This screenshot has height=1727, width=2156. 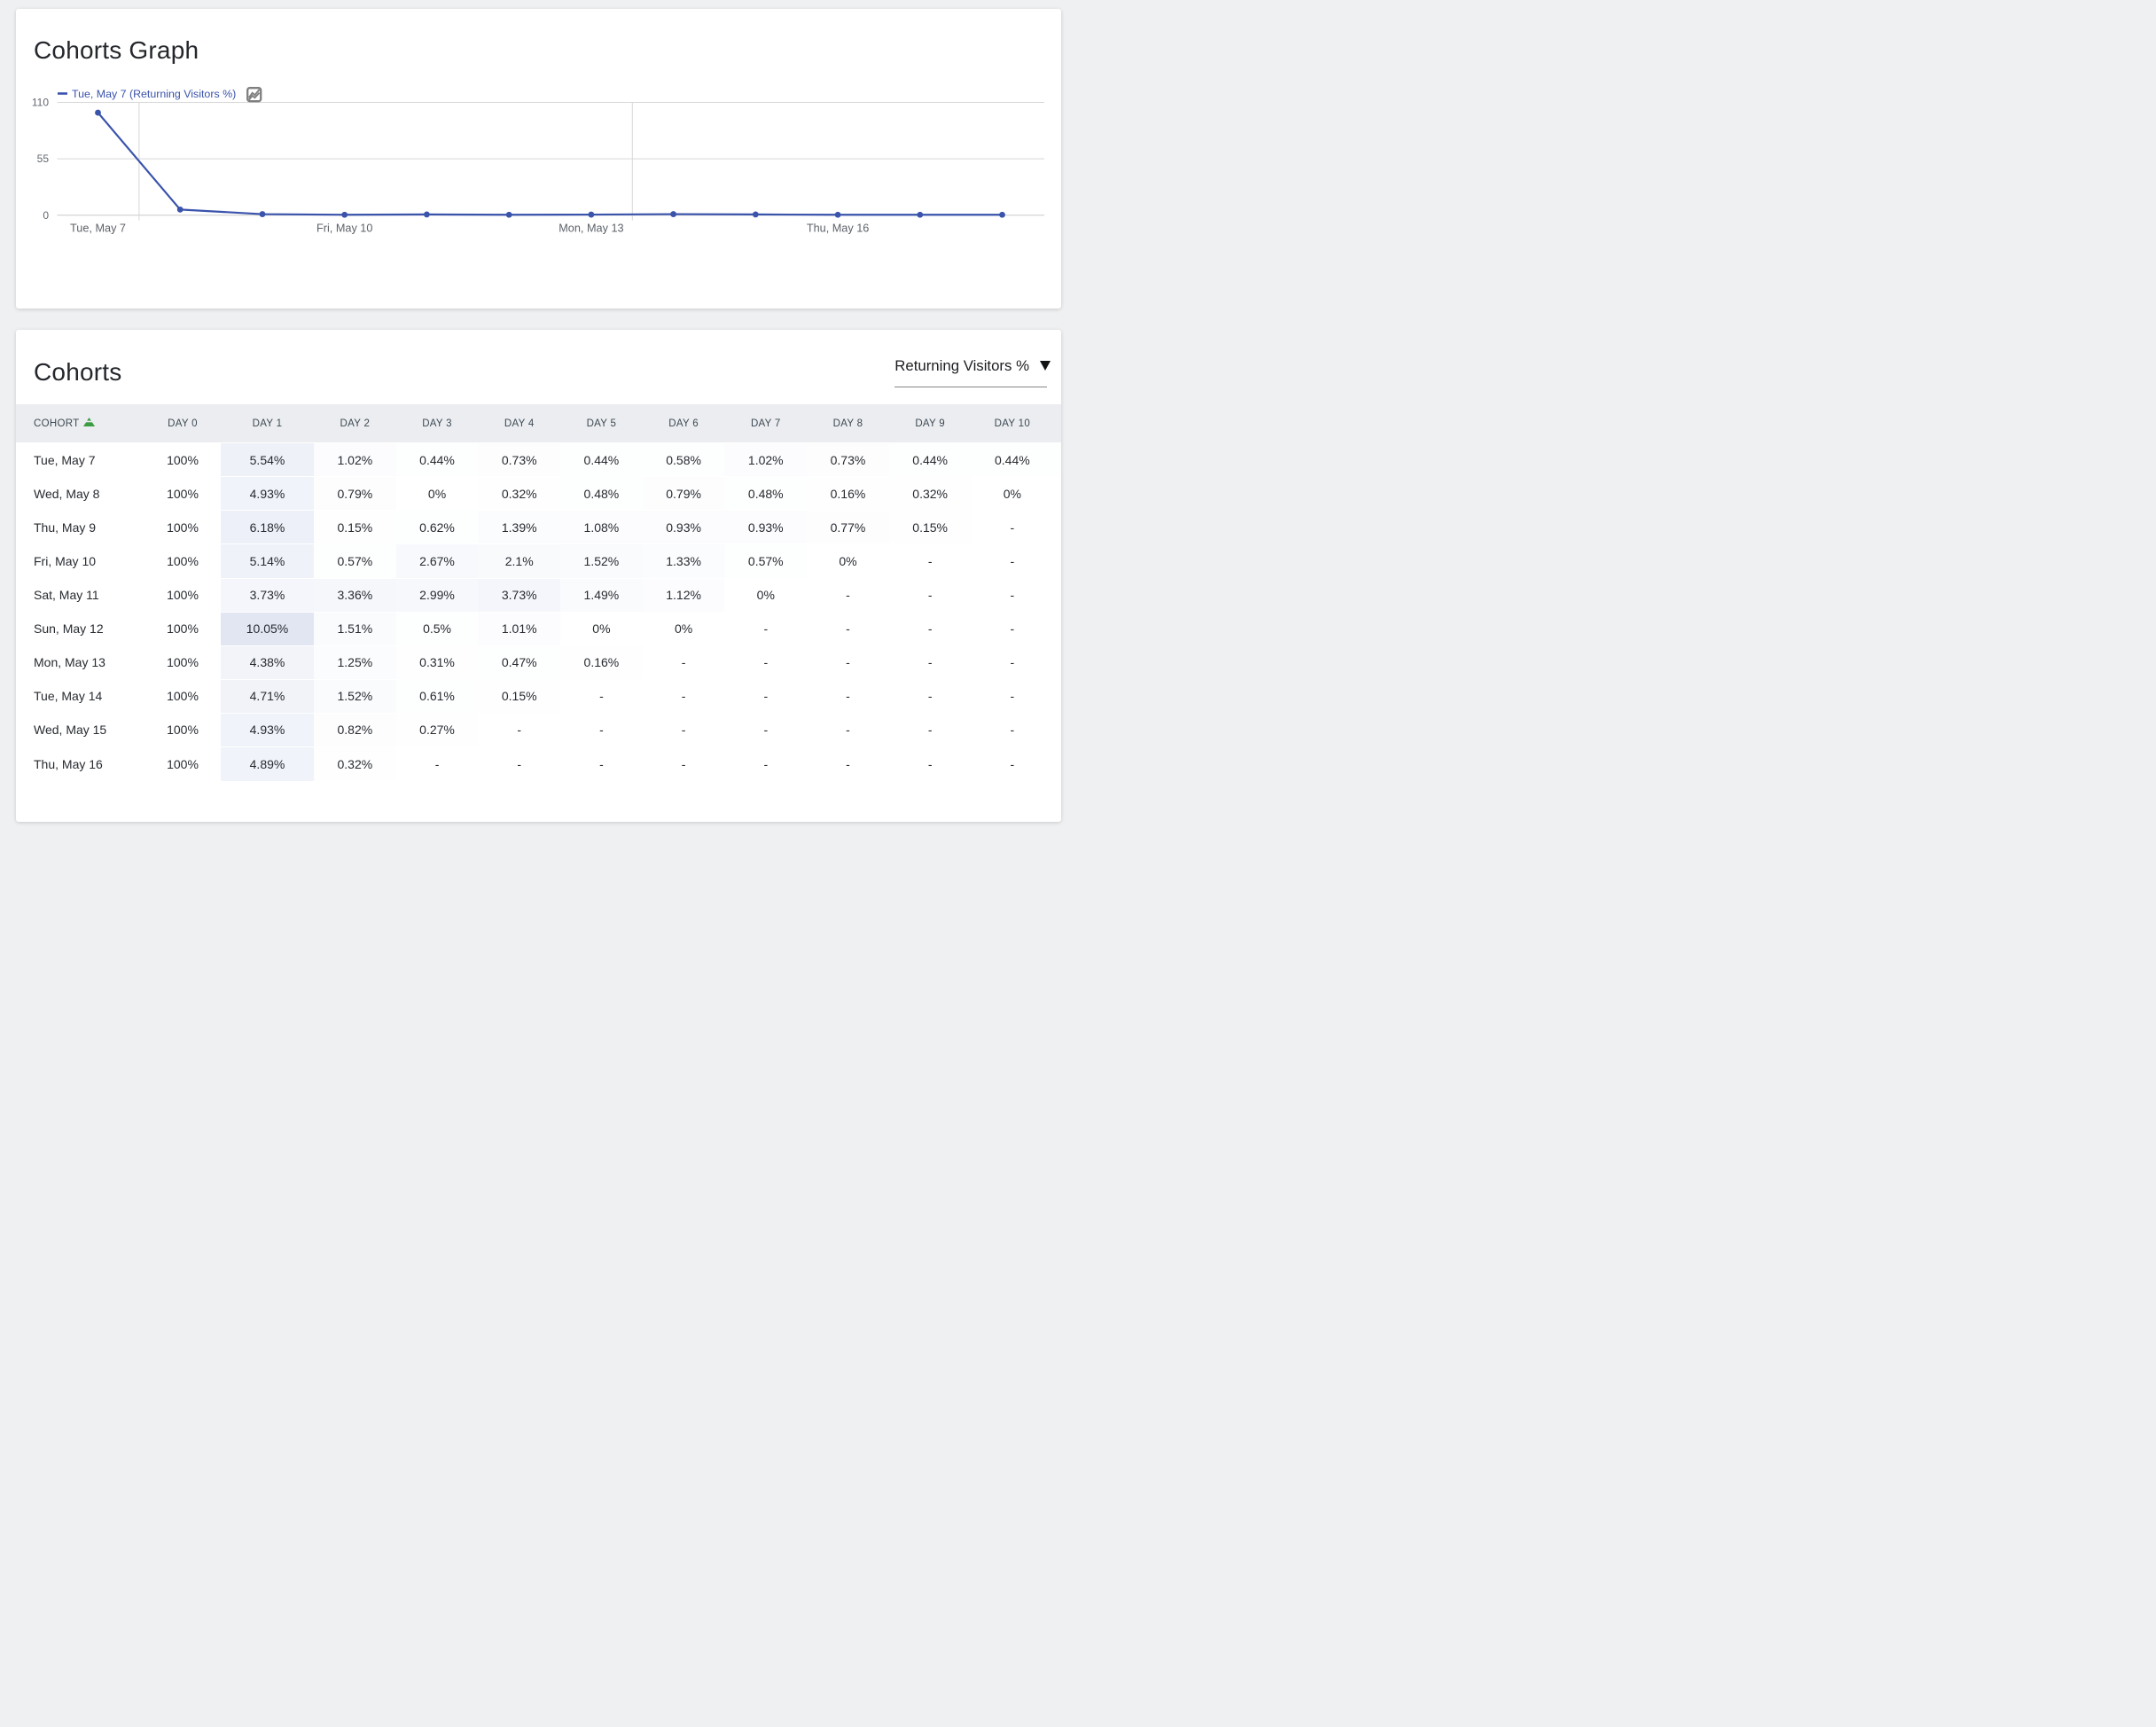 What do you see at coordinates (838, 229) in the screenshot?
I see `svg-text: Thu, May 16` at bounding box center [838, 229].